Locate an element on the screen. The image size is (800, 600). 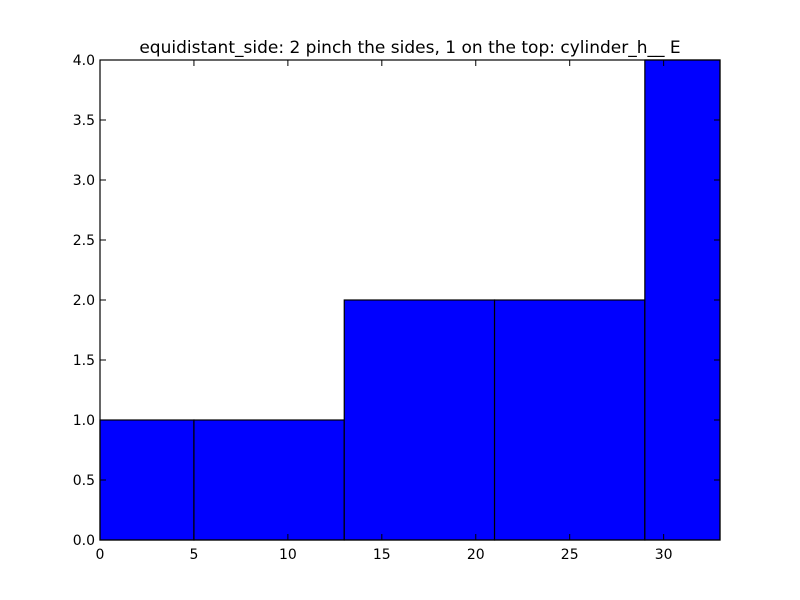
y-tick-label: 1.0 is located at coordinates (84, 421).